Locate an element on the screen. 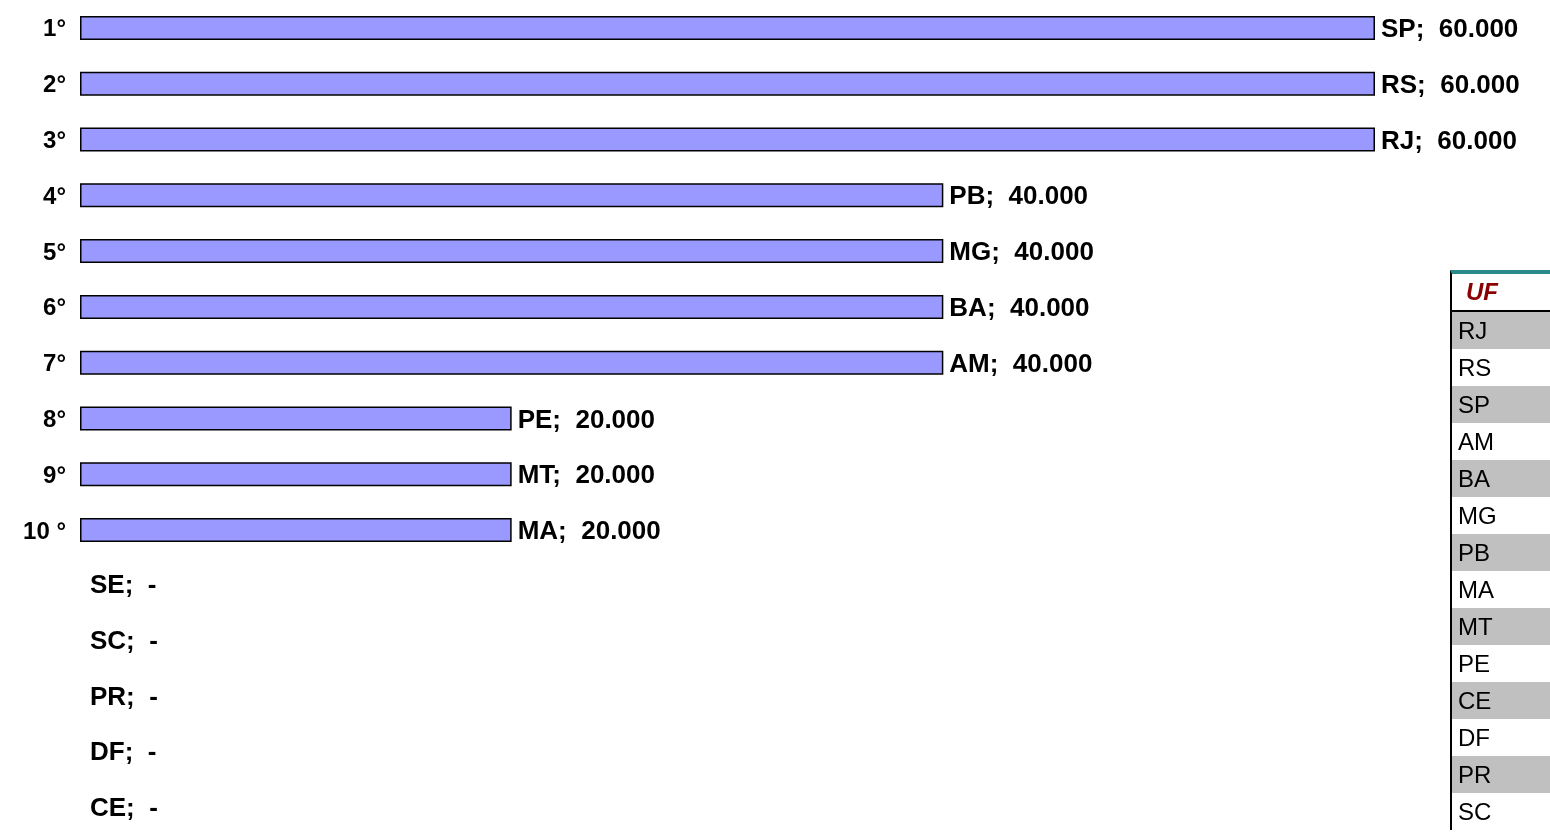  y-tick-label: 8° is located at coordinates (54, 418).